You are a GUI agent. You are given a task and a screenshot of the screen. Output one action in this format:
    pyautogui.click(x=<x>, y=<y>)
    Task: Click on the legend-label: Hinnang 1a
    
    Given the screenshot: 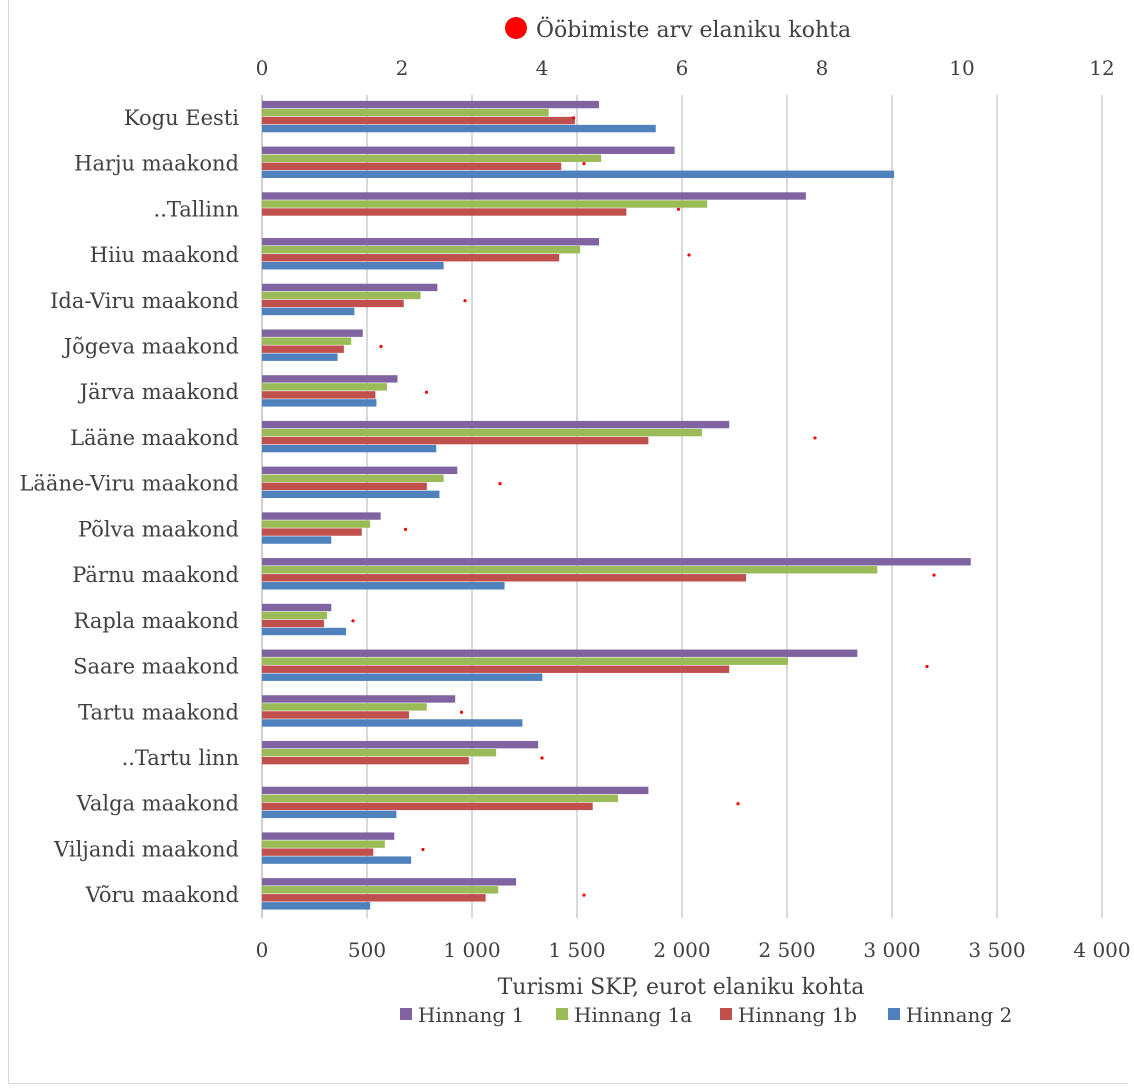 What is the action you would take?
    pyautogui.click(x=633, y=1015)
    